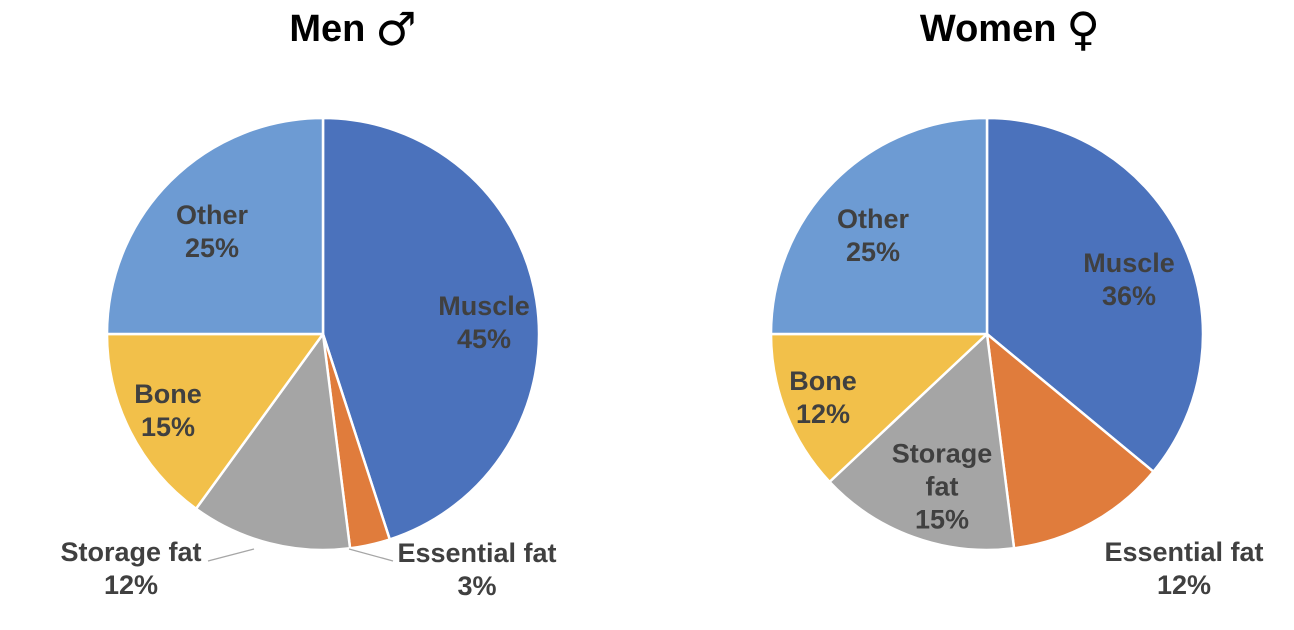  I want to click on women-label-essential-fat: Essential fat 12%, so click(1183, 569).